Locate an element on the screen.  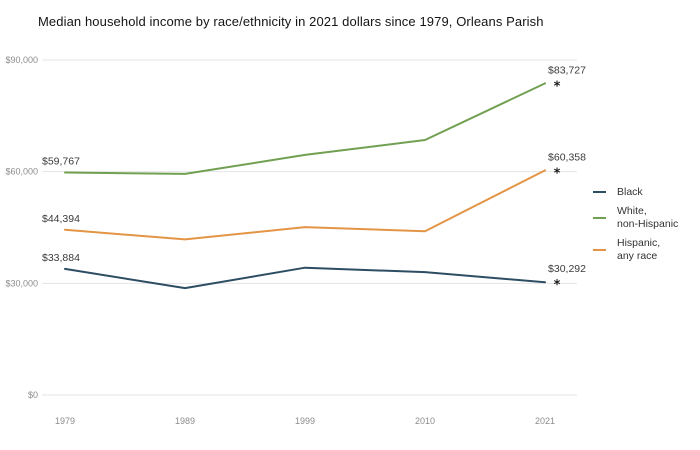
svg-text: $83,727 is located at coordinates (567, 70).